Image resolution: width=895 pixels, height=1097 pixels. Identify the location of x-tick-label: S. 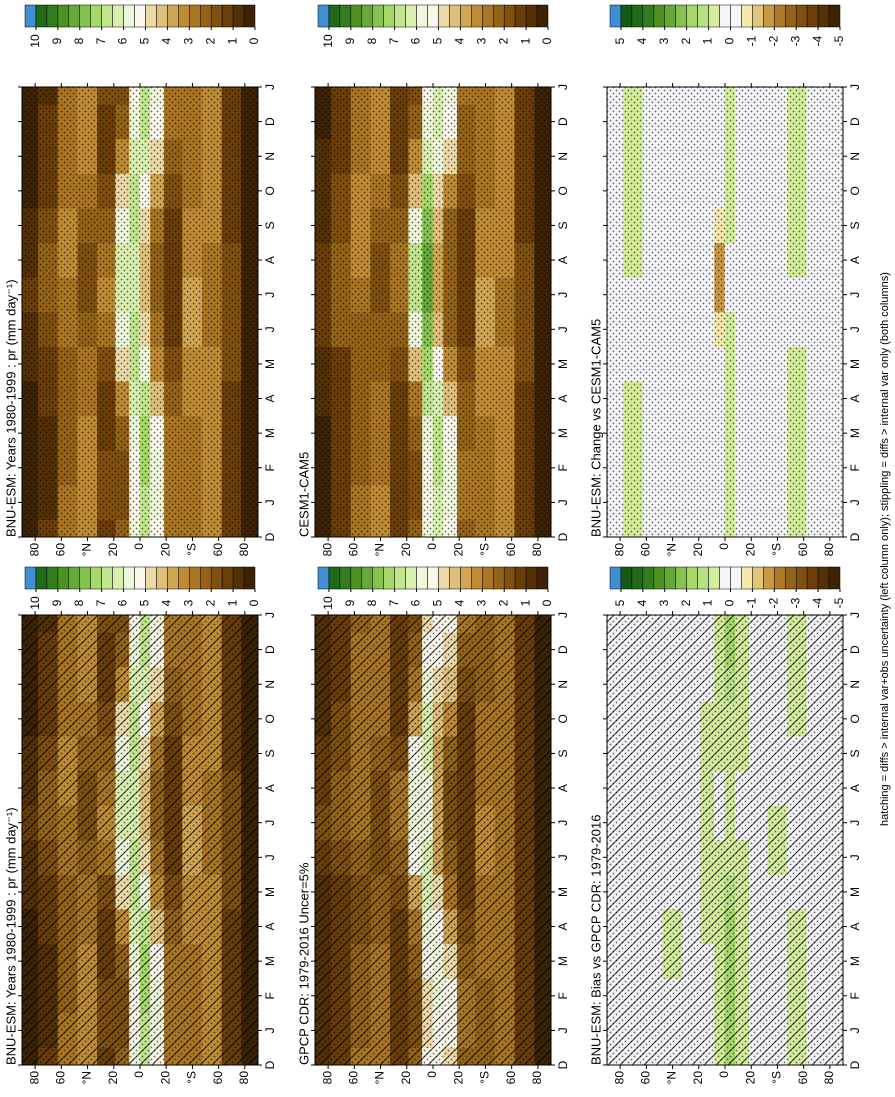
(270, 753).